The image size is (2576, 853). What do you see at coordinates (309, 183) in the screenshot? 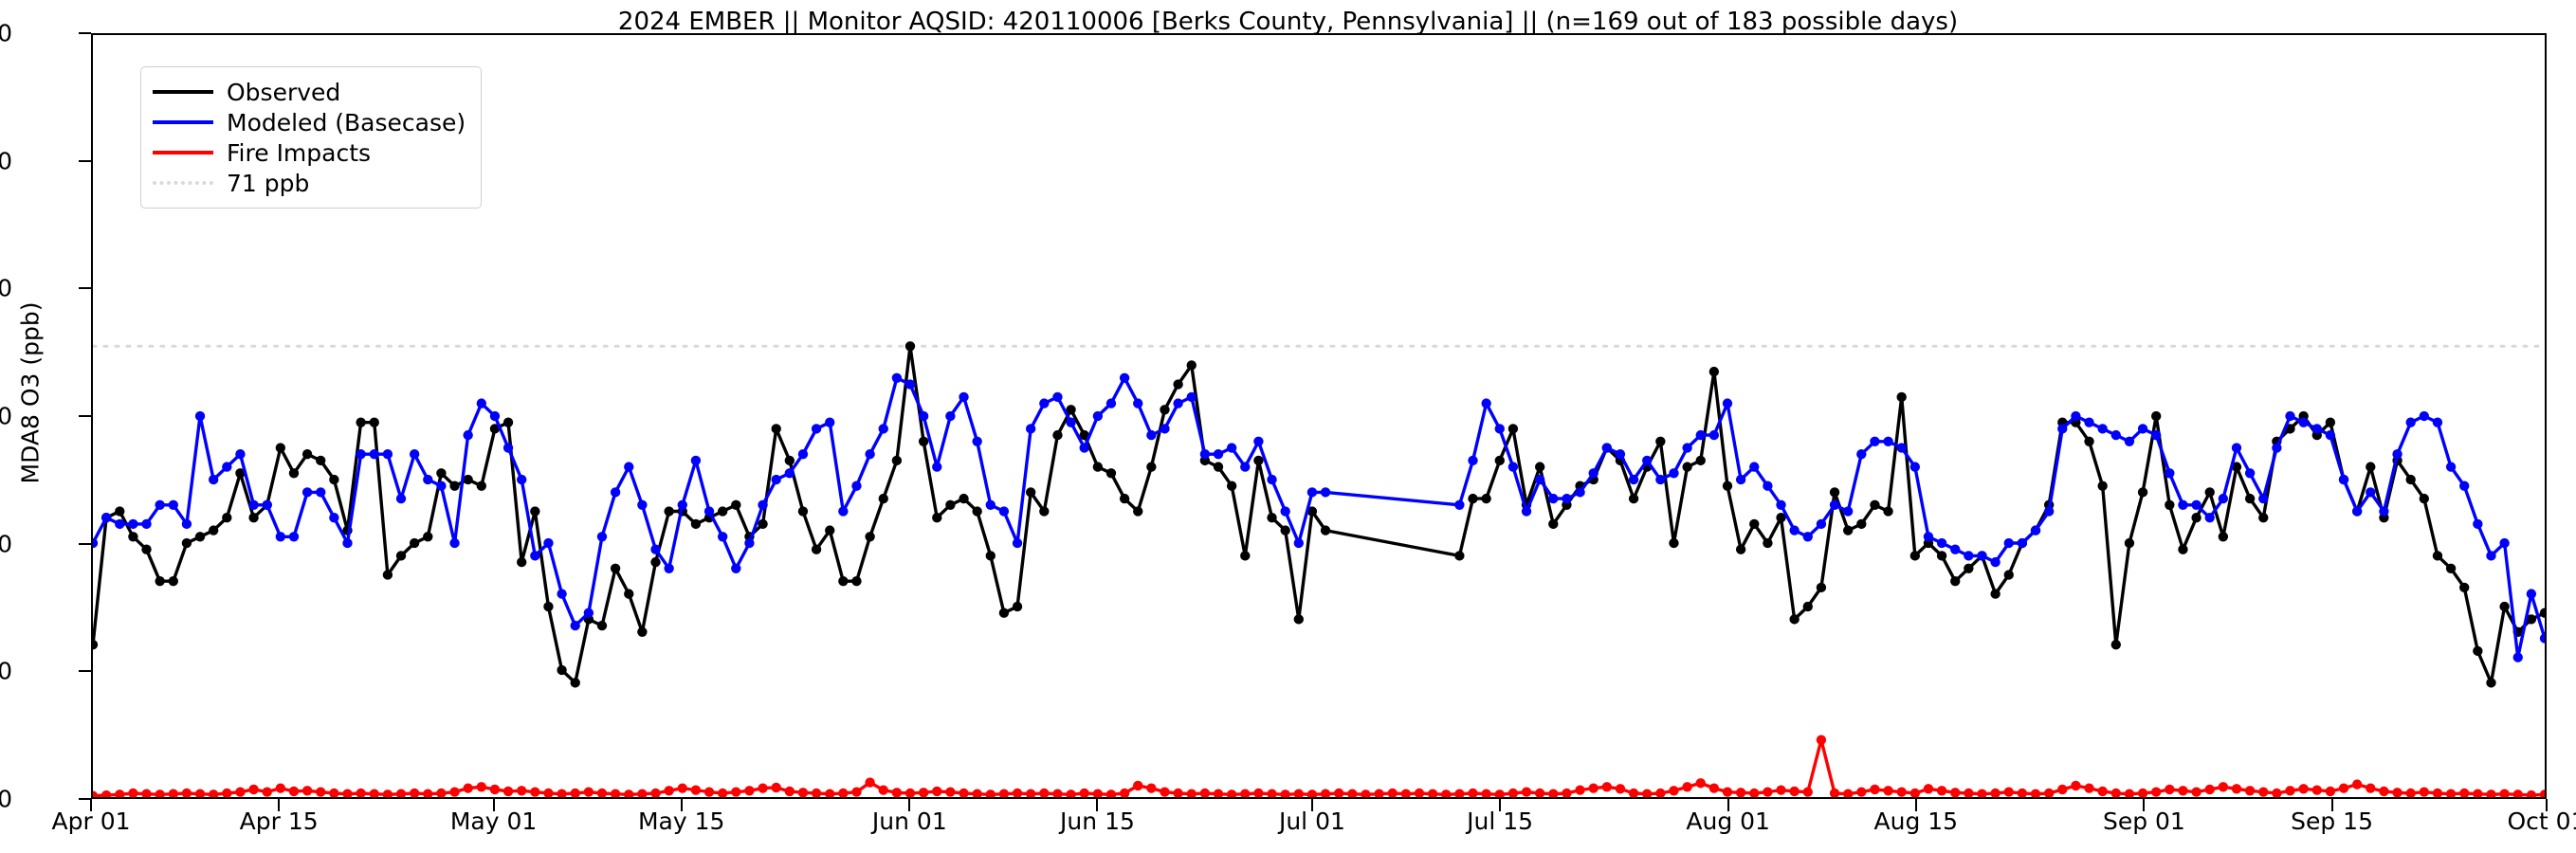
I see `legend-item: 71 ppb` at bounding box center [309, 183].